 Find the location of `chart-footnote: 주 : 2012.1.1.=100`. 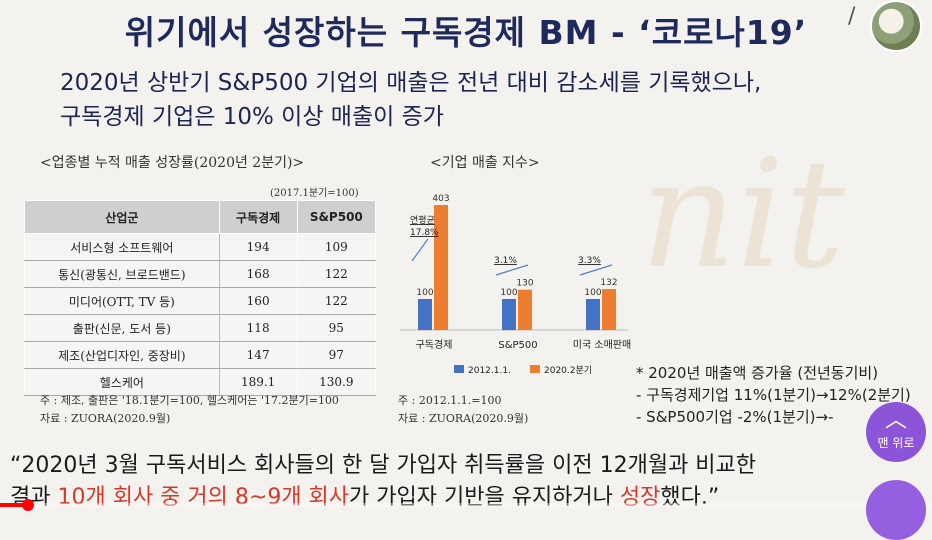

chart-footnote: 주 : 2012.1.1.=100 is located at coordinates (450, 400).